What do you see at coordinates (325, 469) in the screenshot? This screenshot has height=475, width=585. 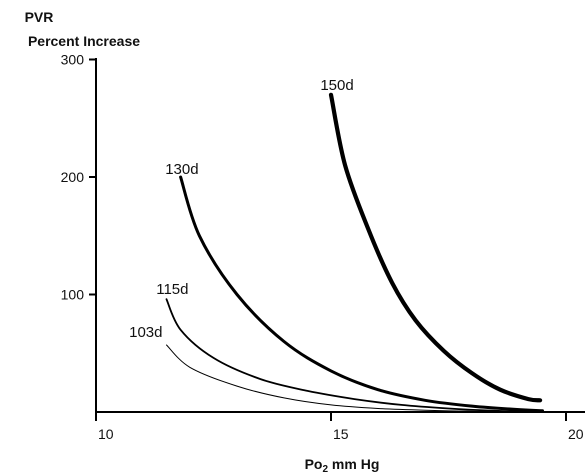 I see `x-axis-title-subscript: 2` at bounding box center [325, 469].